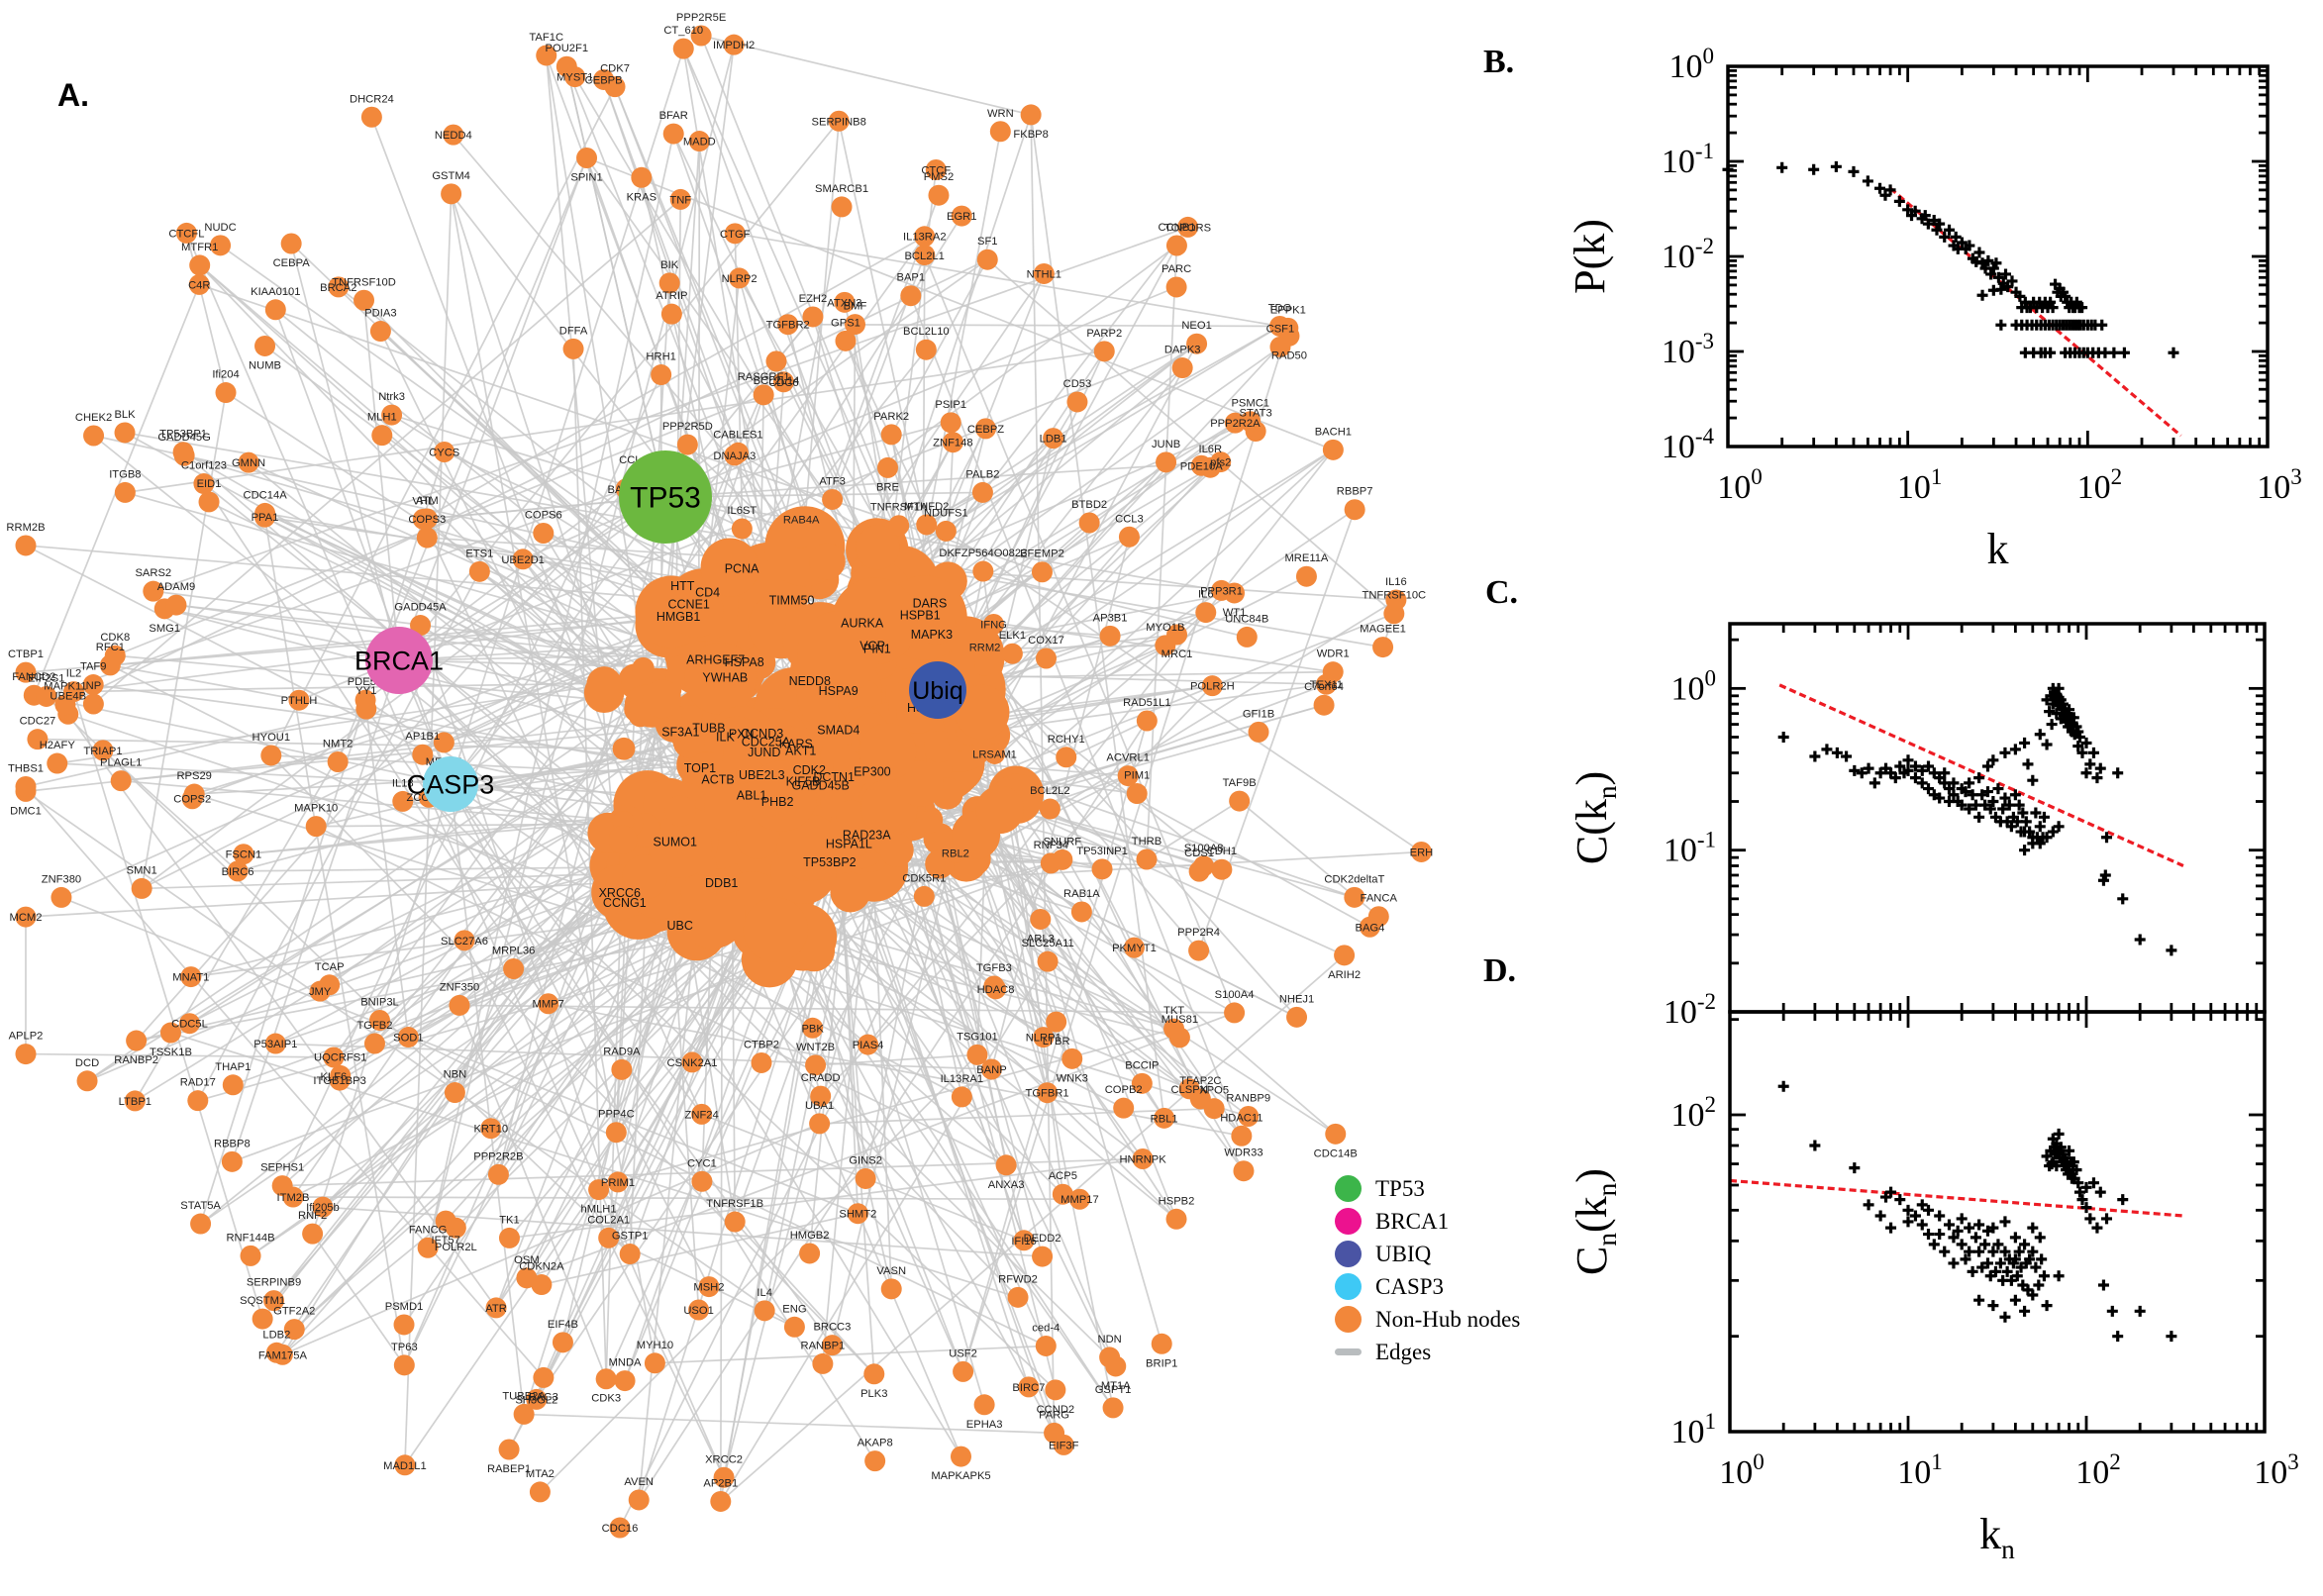  What do you see at coordinates (717, 779) in the screenshot?
I see `core-node-label: ACTB` at bounding box center [717, 779].